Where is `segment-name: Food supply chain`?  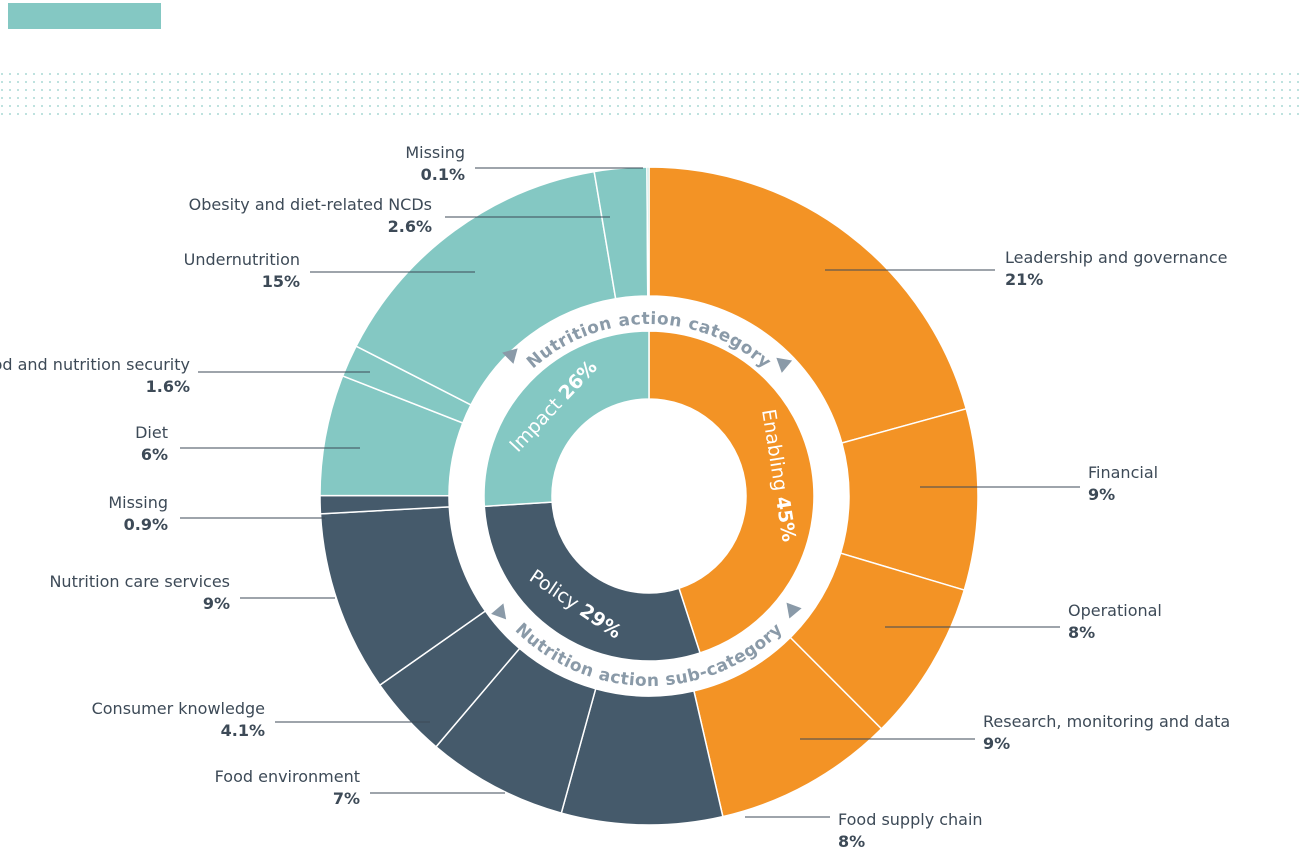
segment-name: Food supply chain is located at coordinates (910, 819).